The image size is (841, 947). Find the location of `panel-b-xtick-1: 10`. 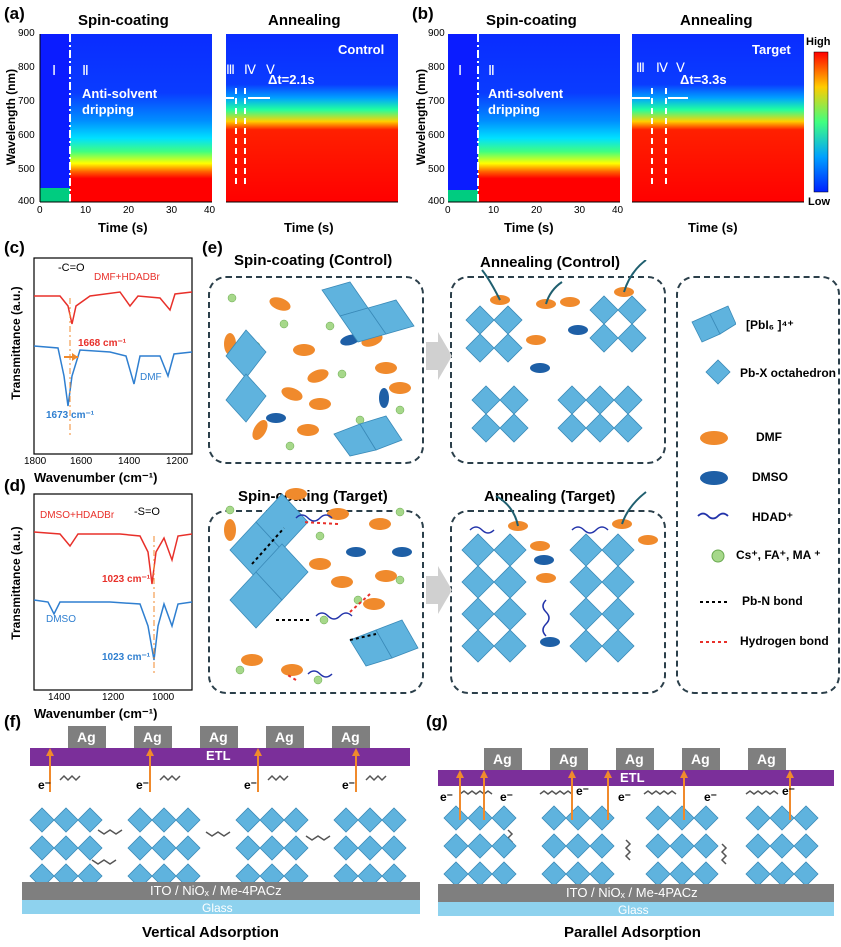

panel-b-xtick-1: 10 is located at coordinates (494, 210).